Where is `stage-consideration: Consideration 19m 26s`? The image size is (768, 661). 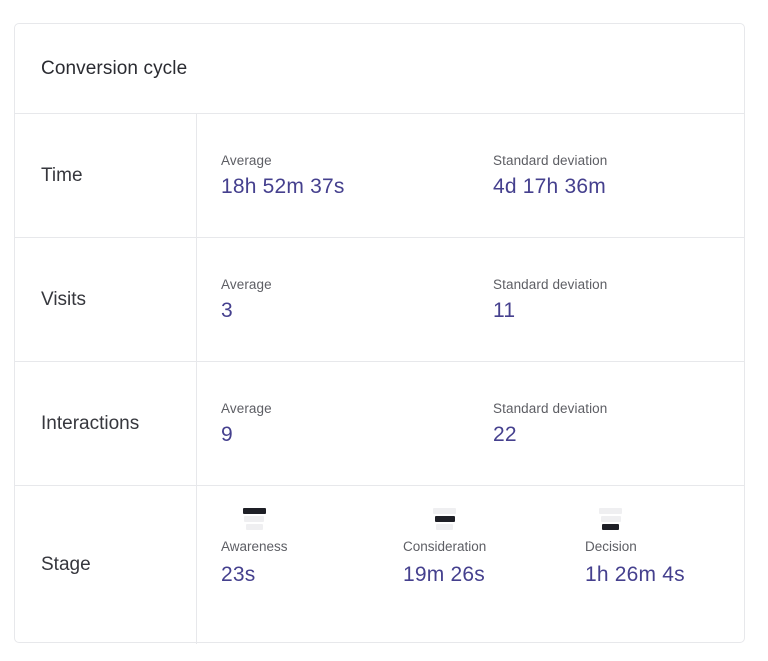 stage-consideration: Consideration 19m 26s is located at coordinates (494, 547).